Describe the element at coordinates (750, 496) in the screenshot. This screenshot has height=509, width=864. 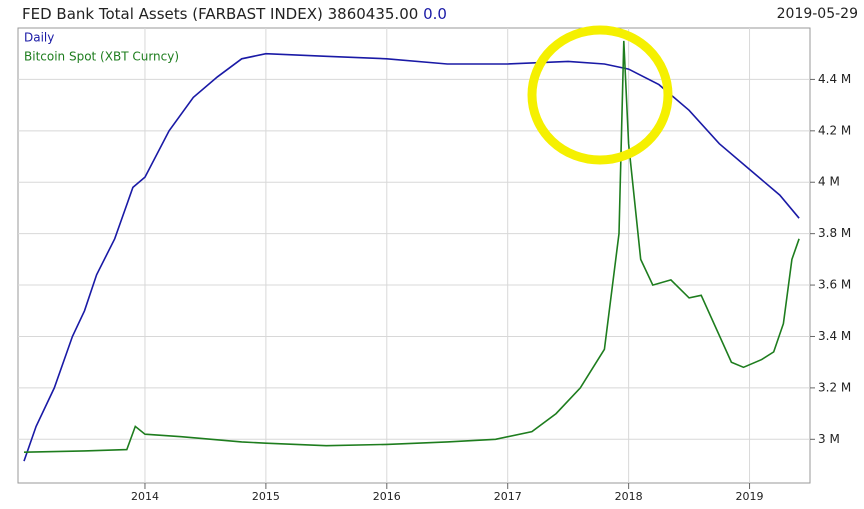
I see `x-tick-label: 2019` at that location.